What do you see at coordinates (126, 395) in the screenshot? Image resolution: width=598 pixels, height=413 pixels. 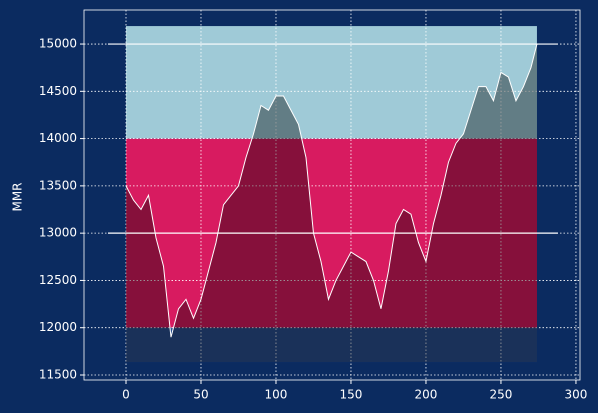 I see `x-tick-label: 0` at bounding box center [126, 395].